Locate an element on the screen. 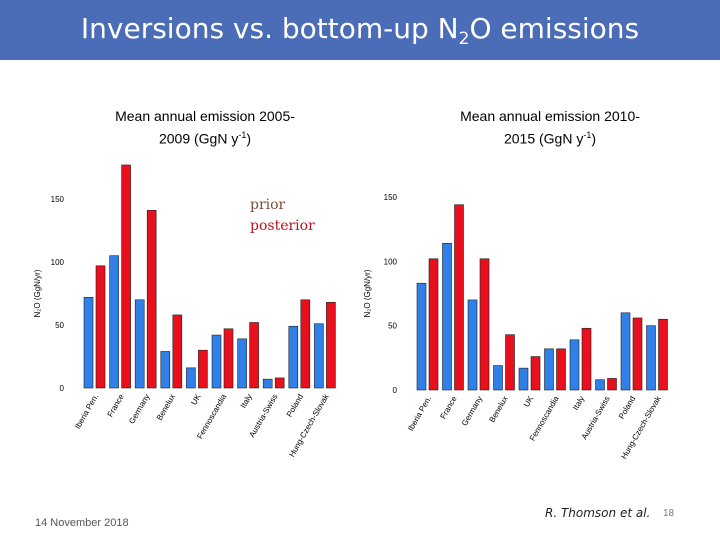  chart-title-left-line1: Mean annual emission 2005- is located at coordinates (205, 116).